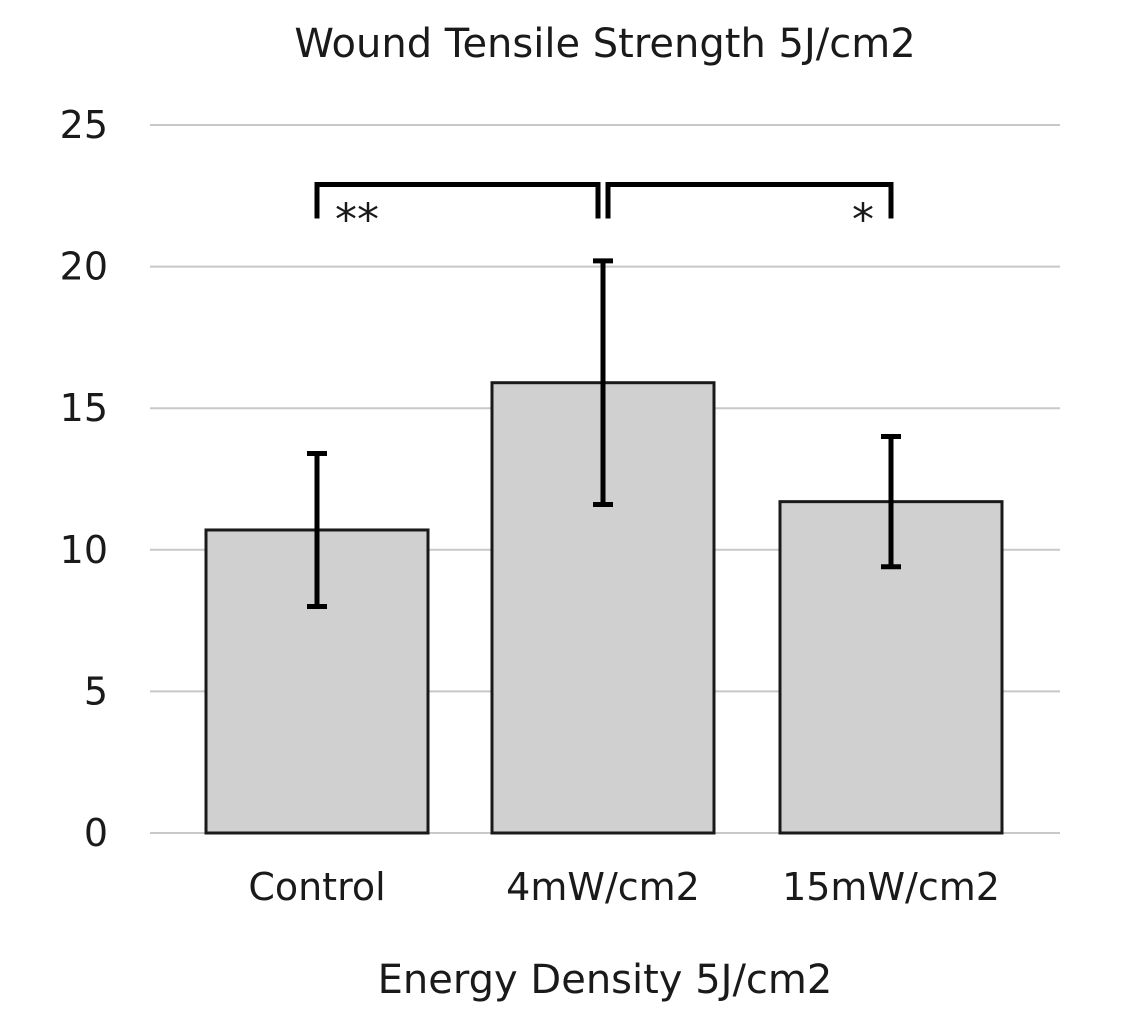  Describe the element at coordinates (749, 213) in the screenshot. I see `significance-bracket: *` at that location.